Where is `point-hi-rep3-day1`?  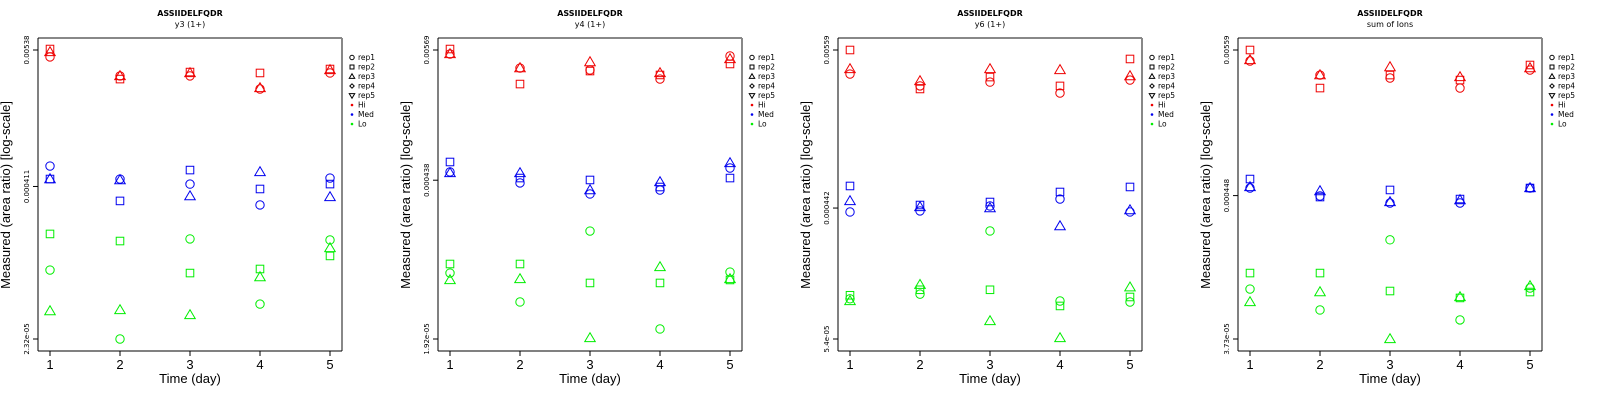 point-hi-rep3-day1 is located at coordinates (850, 68).